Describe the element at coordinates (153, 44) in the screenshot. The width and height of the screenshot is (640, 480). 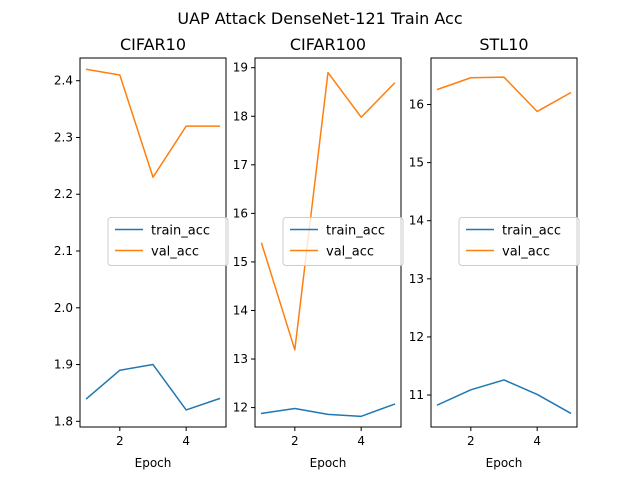
I see `panel-title: CIFAR10` at that location.